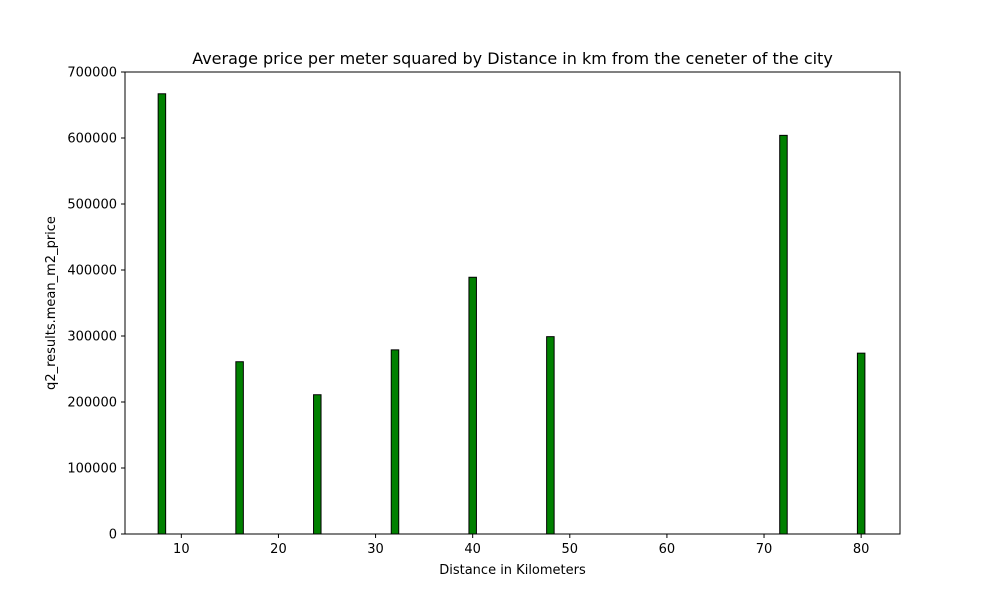  What do you see at coordinates (278, 549) in the screenshot?
I see `x-tick-label: 20` at bounding box center [278, 549].